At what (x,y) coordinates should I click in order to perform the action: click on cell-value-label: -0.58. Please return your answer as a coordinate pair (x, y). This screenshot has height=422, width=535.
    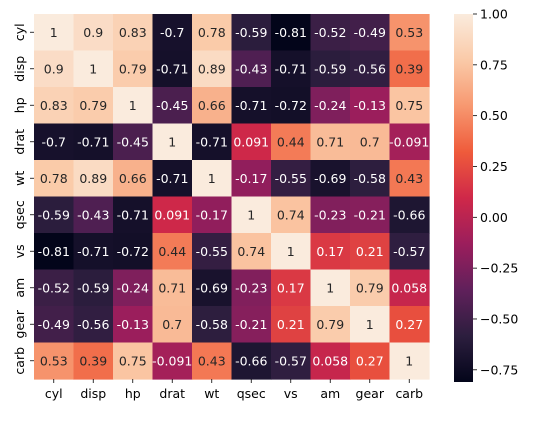
    Looking at the image, I should click on (212, 324).